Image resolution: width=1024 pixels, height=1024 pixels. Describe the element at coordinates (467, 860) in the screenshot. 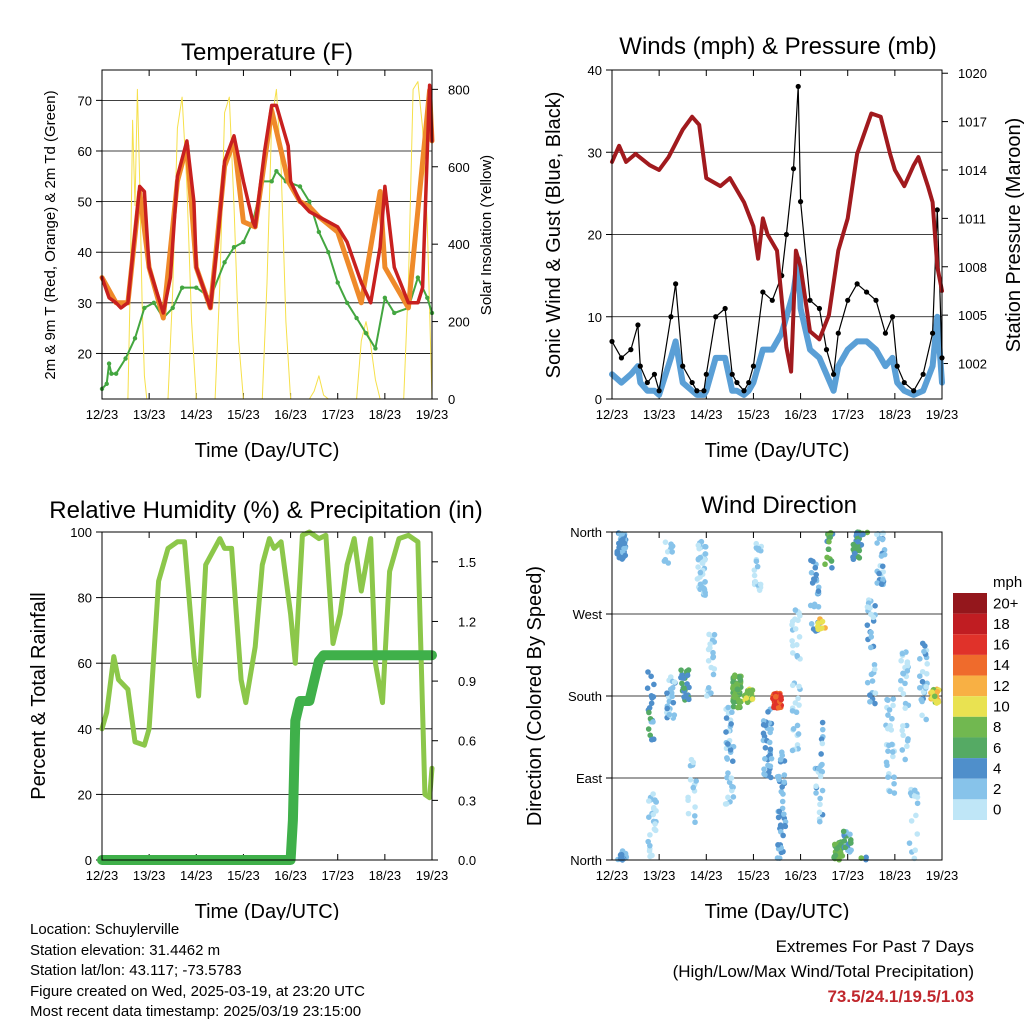

I see `y-tick-label-right: 0.0` at that location.